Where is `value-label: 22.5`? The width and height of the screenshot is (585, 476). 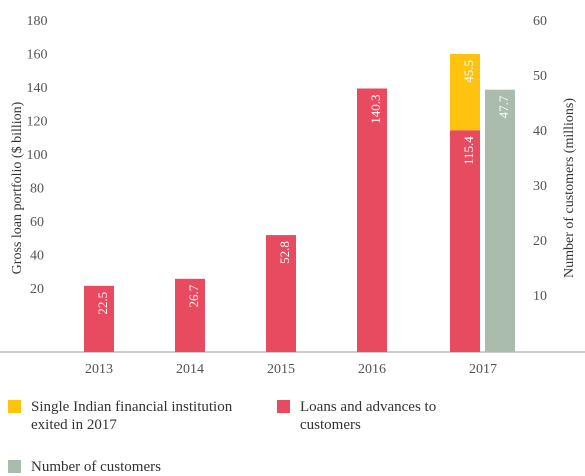 value-label: 22.5 is located at coordinates (102, 303).